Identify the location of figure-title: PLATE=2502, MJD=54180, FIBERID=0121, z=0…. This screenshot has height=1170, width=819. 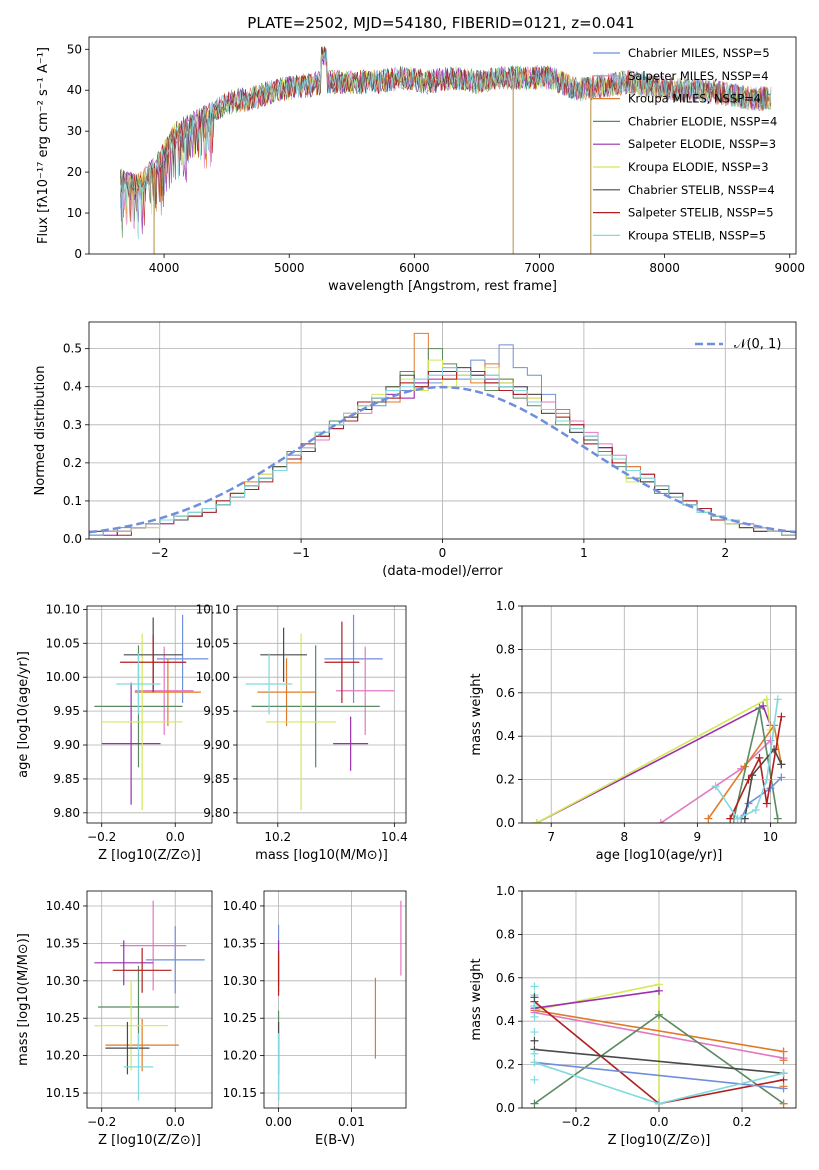
(440, 23).